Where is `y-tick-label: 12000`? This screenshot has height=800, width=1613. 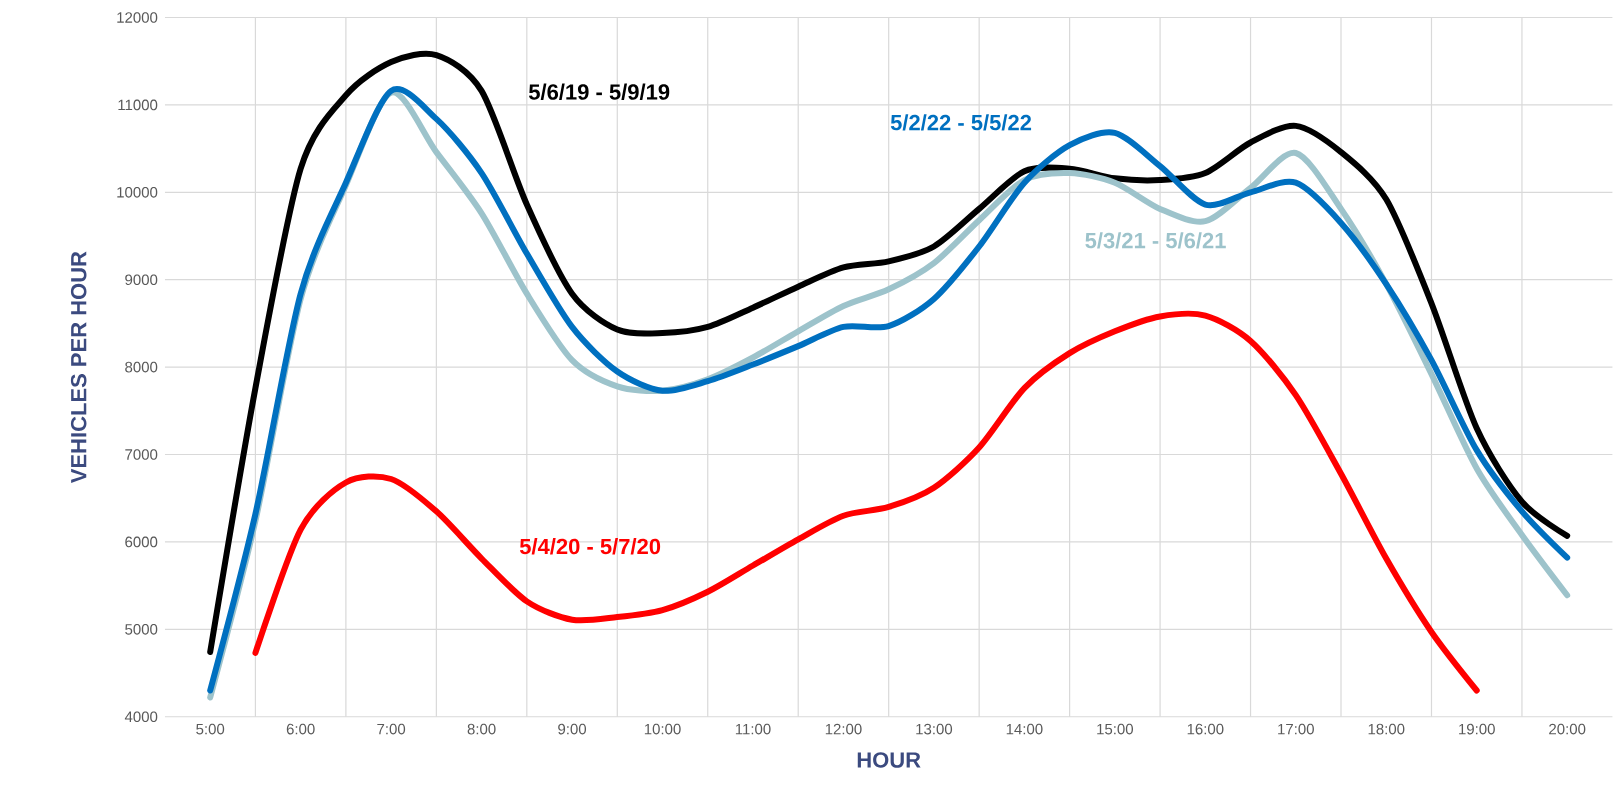
y-tick-label: 12000 is located at coordinates (137, 17).